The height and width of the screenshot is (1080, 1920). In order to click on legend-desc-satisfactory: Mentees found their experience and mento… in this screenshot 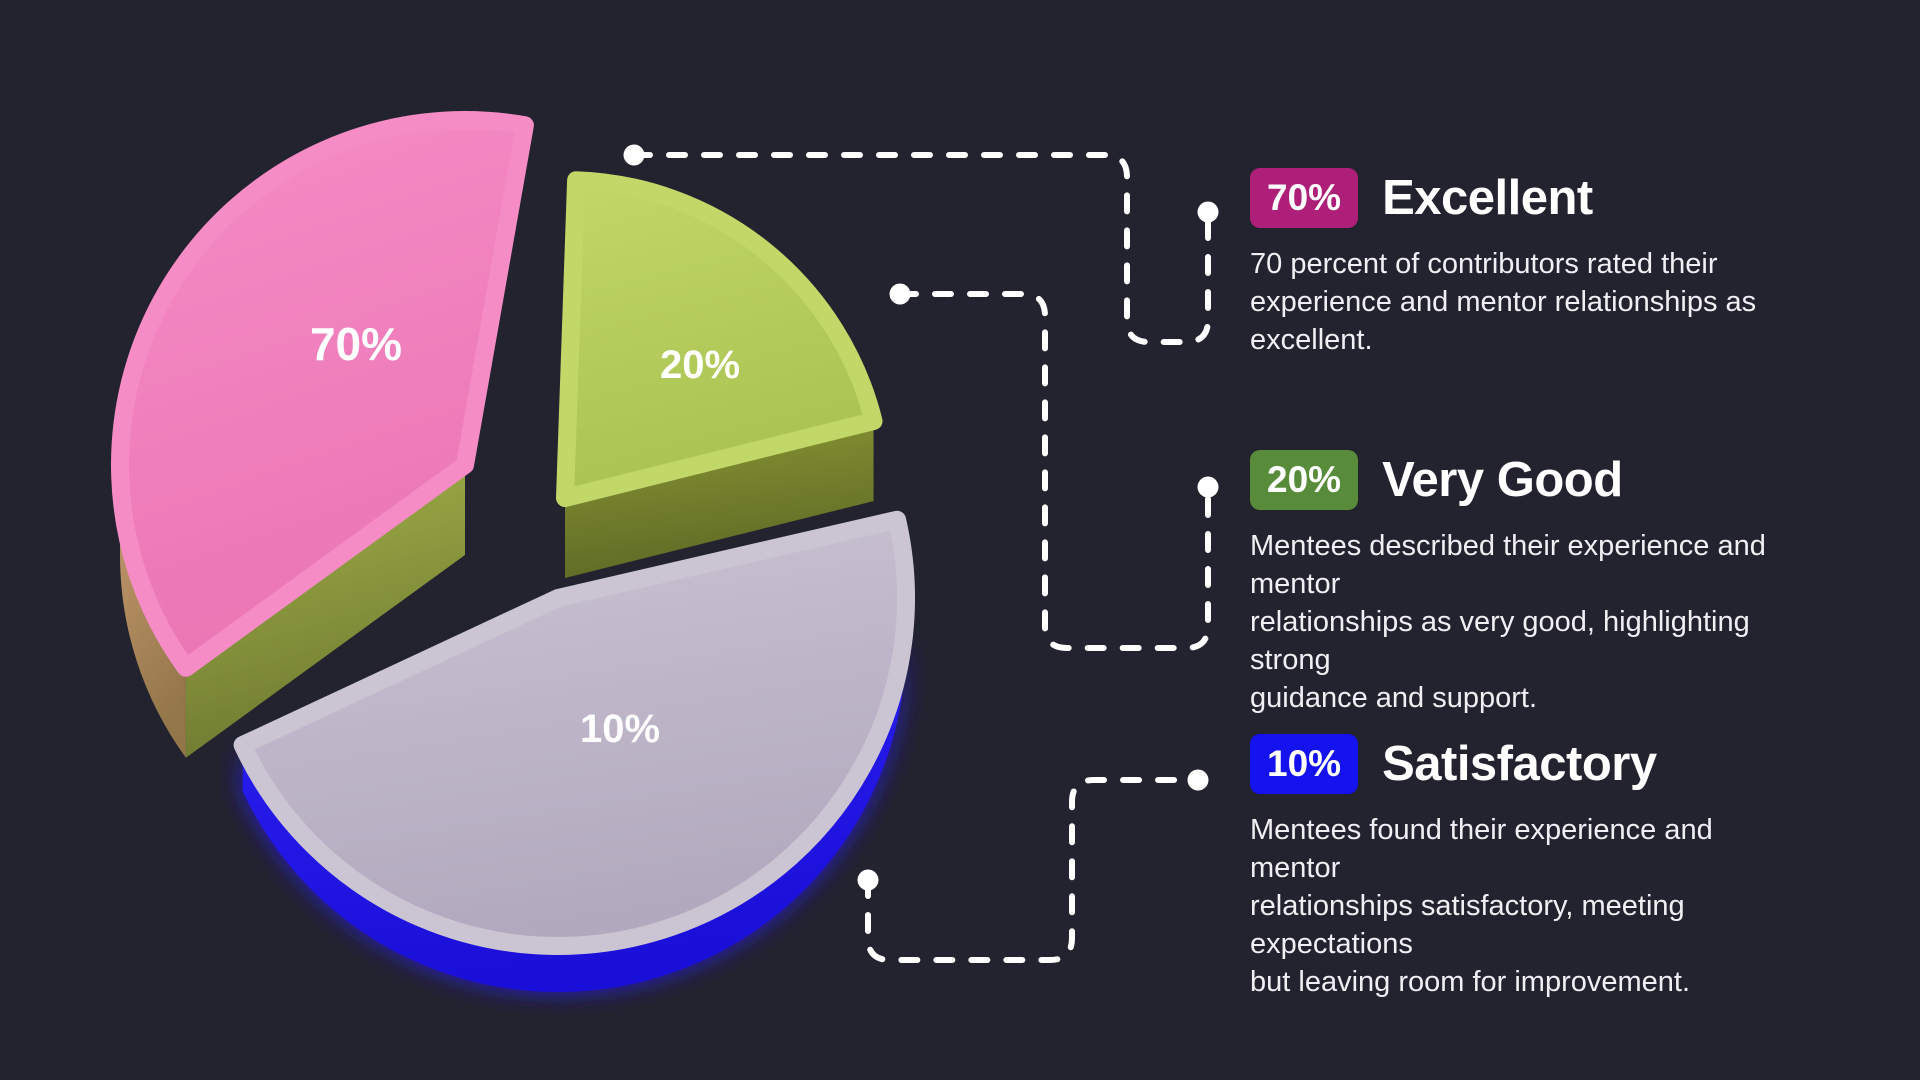, I will do `click(1481, 906)`.